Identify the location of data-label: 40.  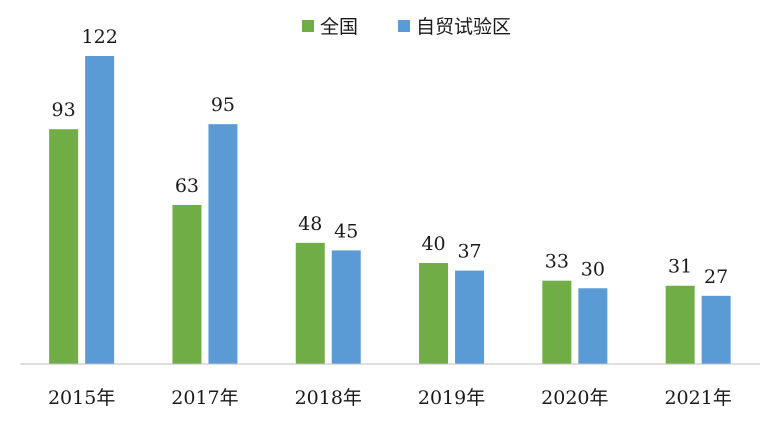
(433, 244).